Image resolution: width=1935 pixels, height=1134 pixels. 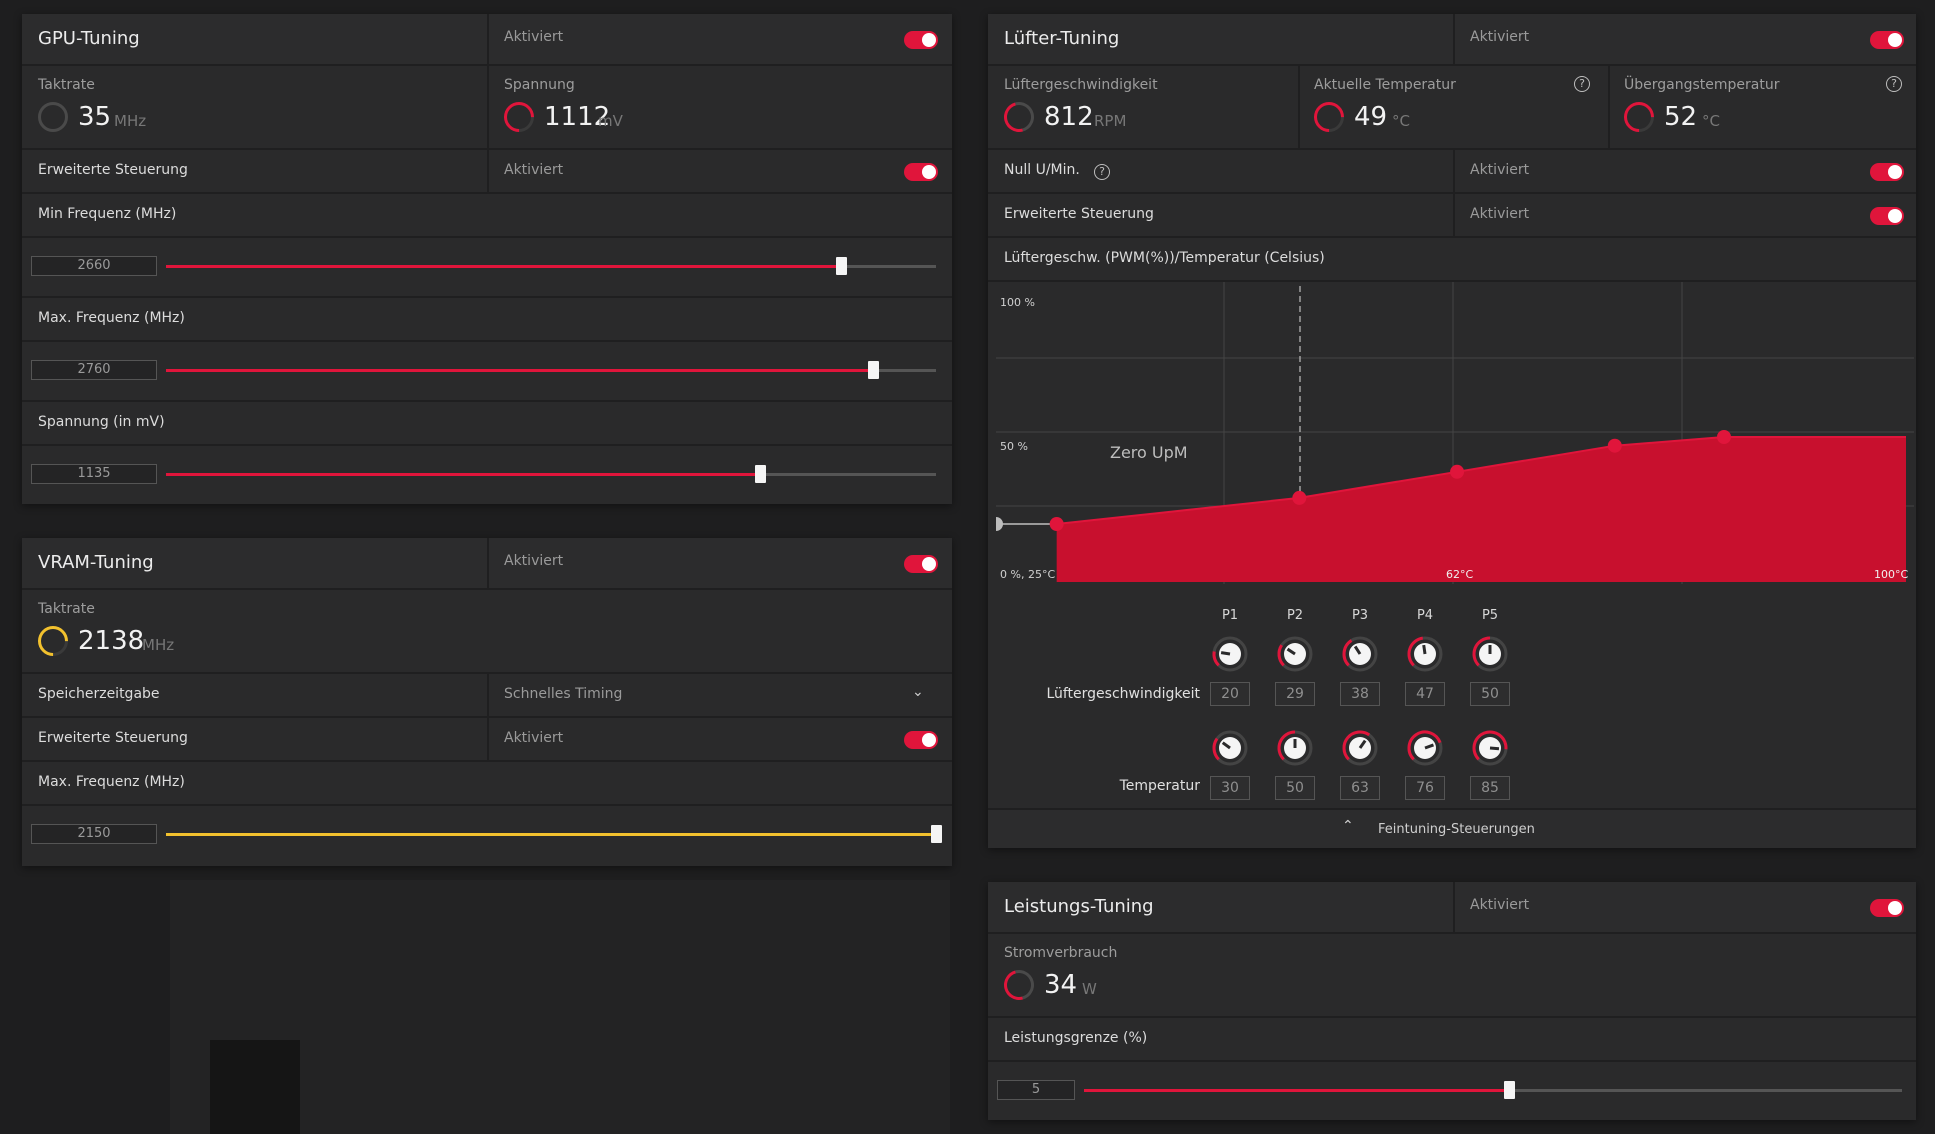 What do you see at coordinates (111, 641) in the screenshot?
I see `vram-clock-value: 2138` at bounding box center [111, 641].